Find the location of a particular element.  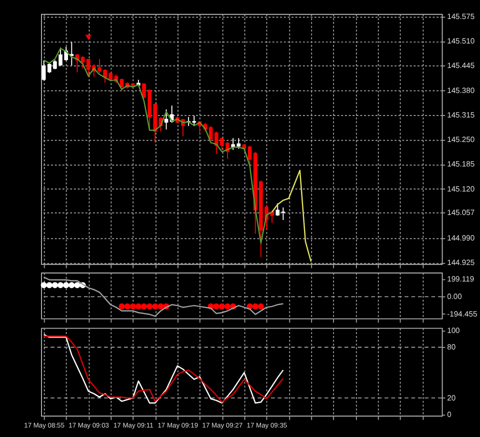

y-tick-label: -194.455 is located at coordinates (462, 313).